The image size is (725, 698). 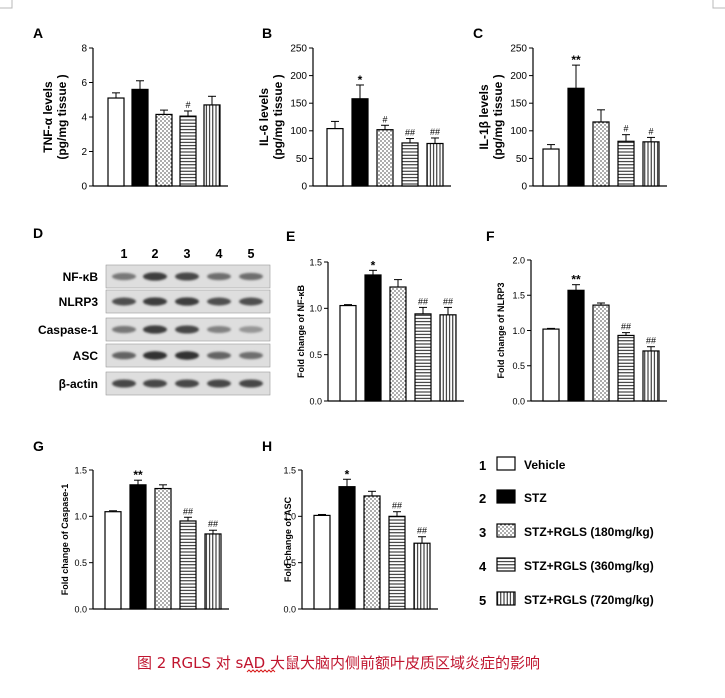 What do you see at coordinates (360, 80) in the screenshot?
I see `significance-mark: *` at bounding box center [360, 80].